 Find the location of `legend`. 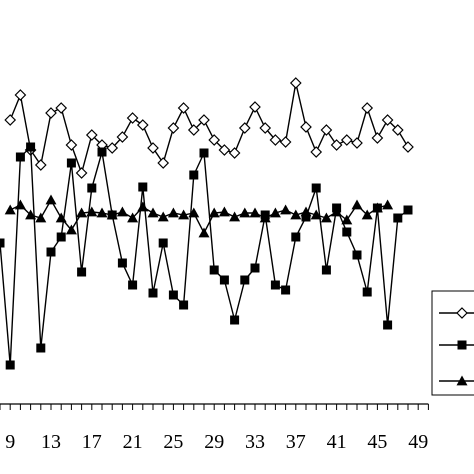

legend is located at coordinates (452, 343).